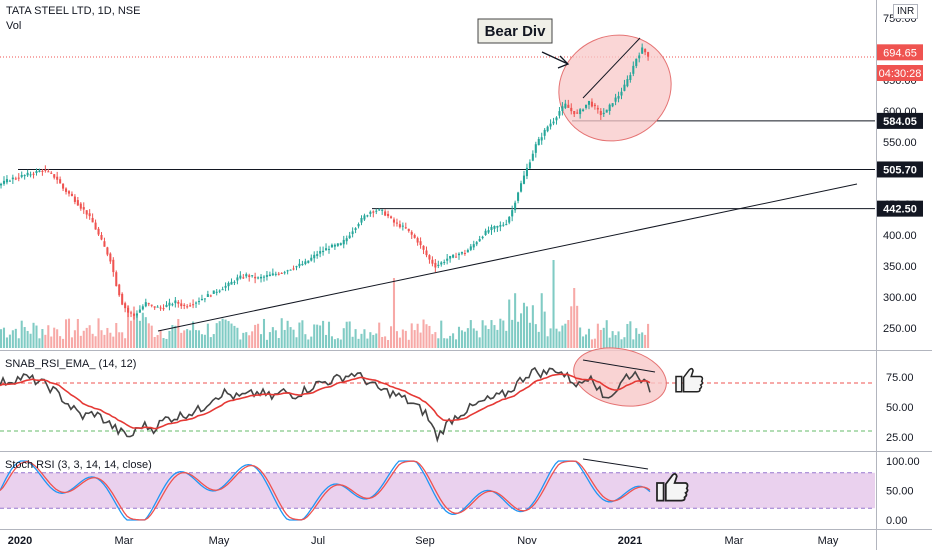 The width and height of the screenshot is (932, 555). I want to click on price-badge-text: 505.70, so click(900, 170).